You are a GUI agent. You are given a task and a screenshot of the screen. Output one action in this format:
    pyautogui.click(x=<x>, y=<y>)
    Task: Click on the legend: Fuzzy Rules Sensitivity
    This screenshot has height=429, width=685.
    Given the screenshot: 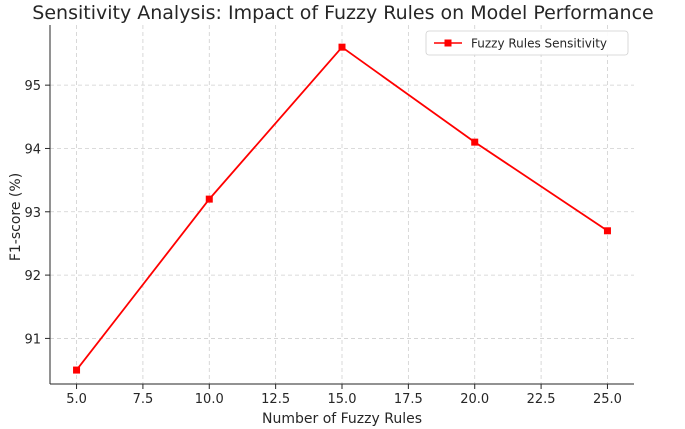 What is the action you would take?
    pyautogui.click(x=527, y=43)
    